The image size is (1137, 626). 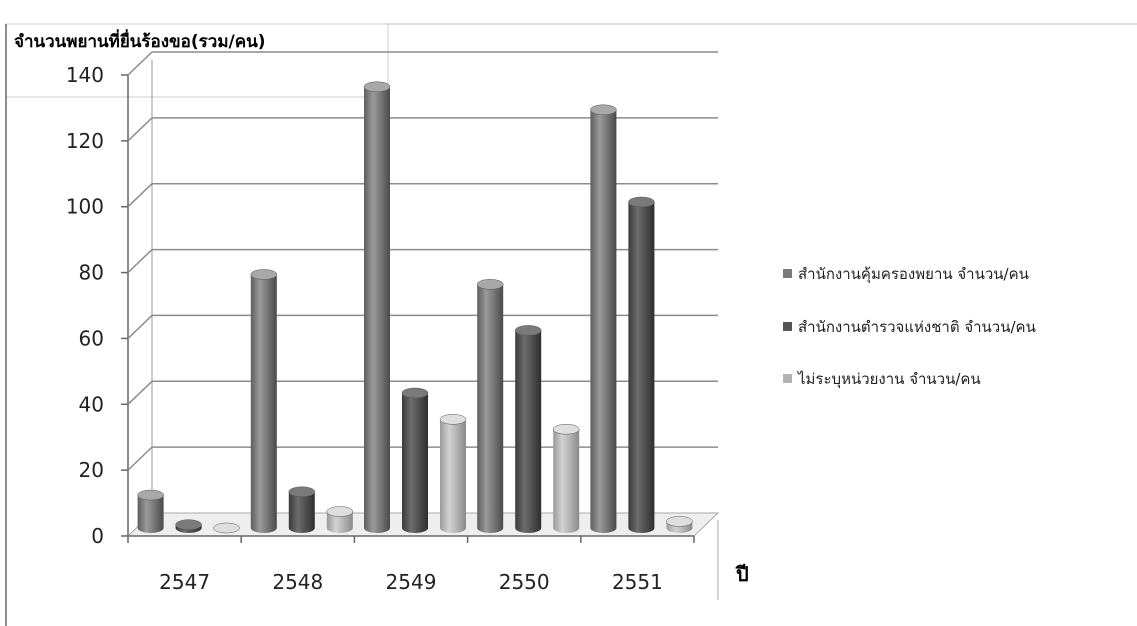 What do you see at coordinates (889, 379) in the screenshot?
I see `legend-label-s2: ไม่ระบุหน่วยงาน จำนวน/คน` at bounding box center [889, 379].